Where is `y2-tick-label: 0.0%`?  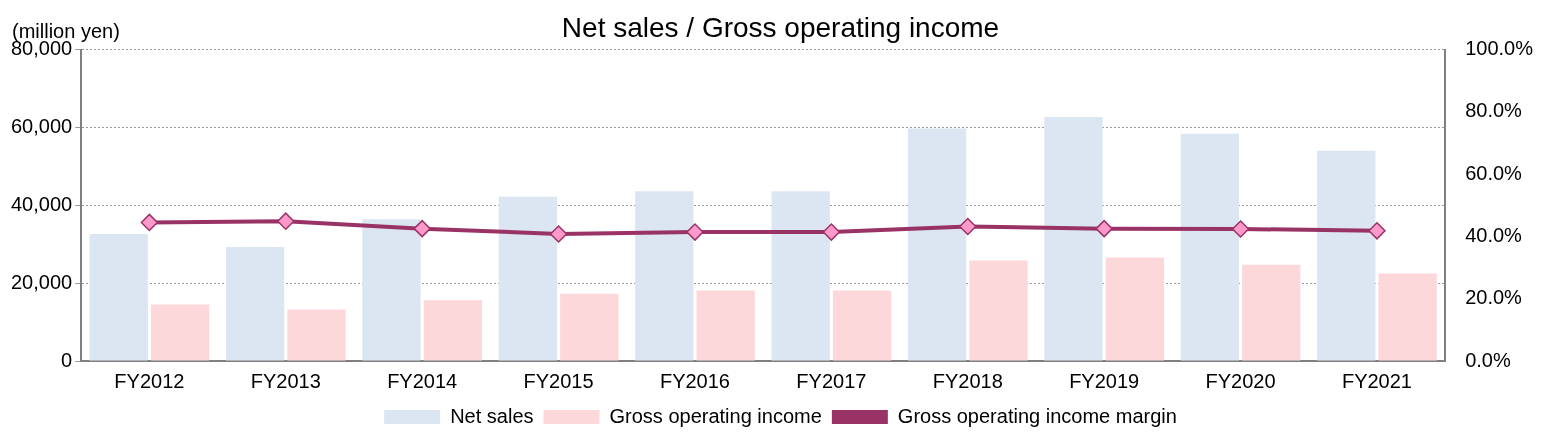 y2-tick-label: 0.0% is located at coordinates (1488, 359).